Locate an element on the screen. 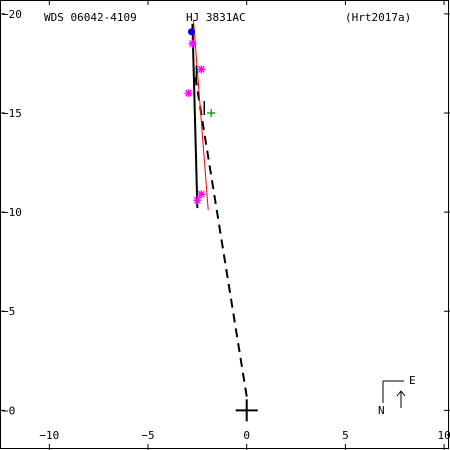 This screenshot has height=450, width=450. direction-arrowhead-icon is located at coordinates (401, 393).